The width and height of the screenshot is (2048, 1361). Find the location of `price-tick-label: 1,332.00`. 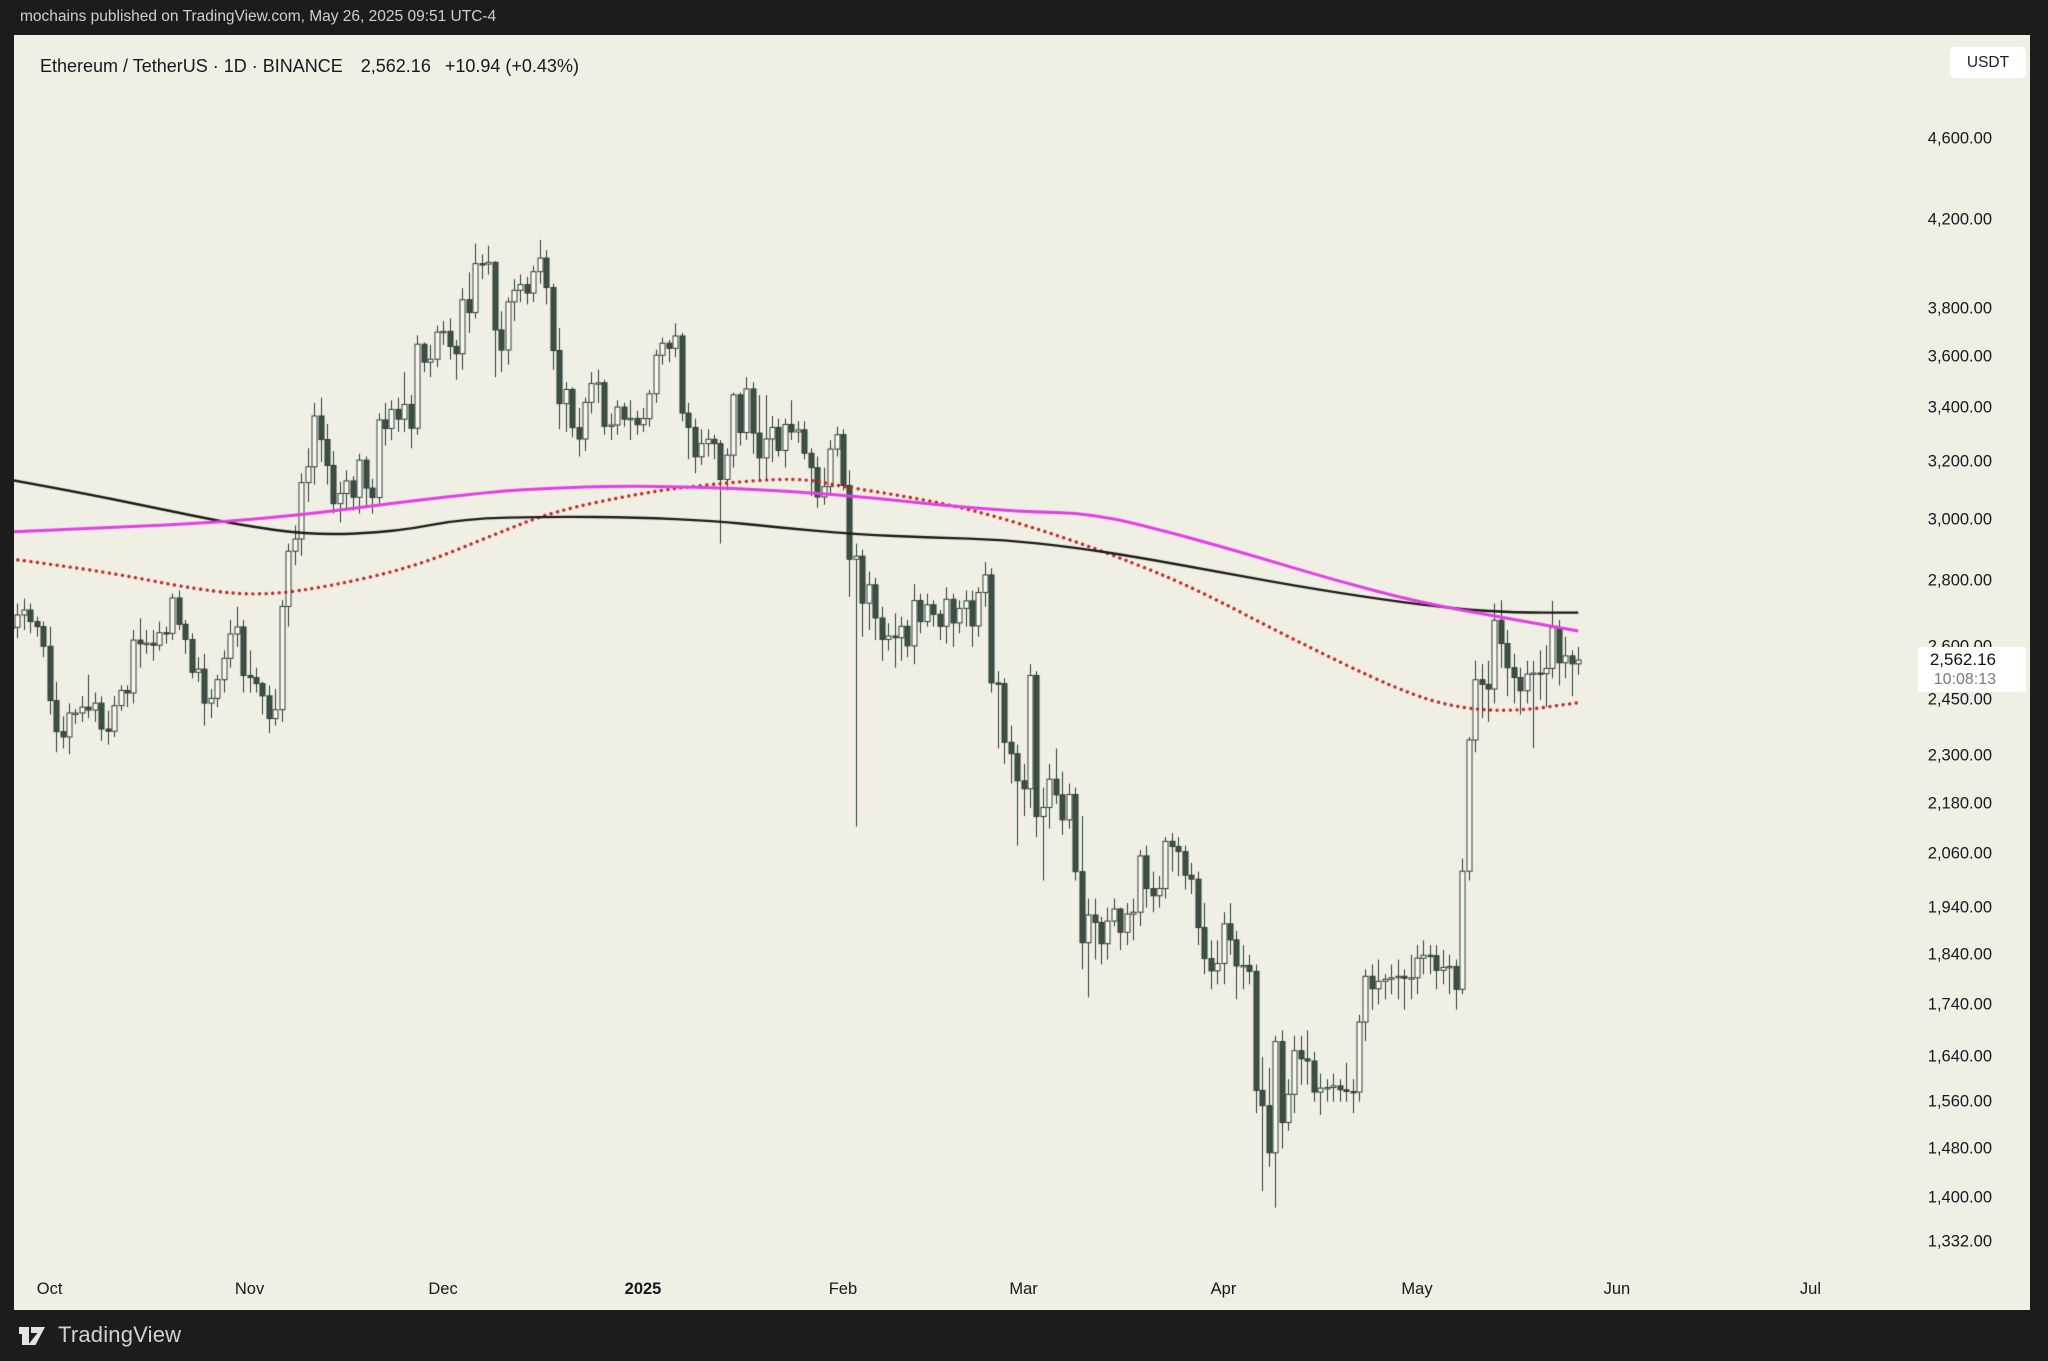

price-tick-label: 1,332.00 is located at coordinates (1959, 1241).